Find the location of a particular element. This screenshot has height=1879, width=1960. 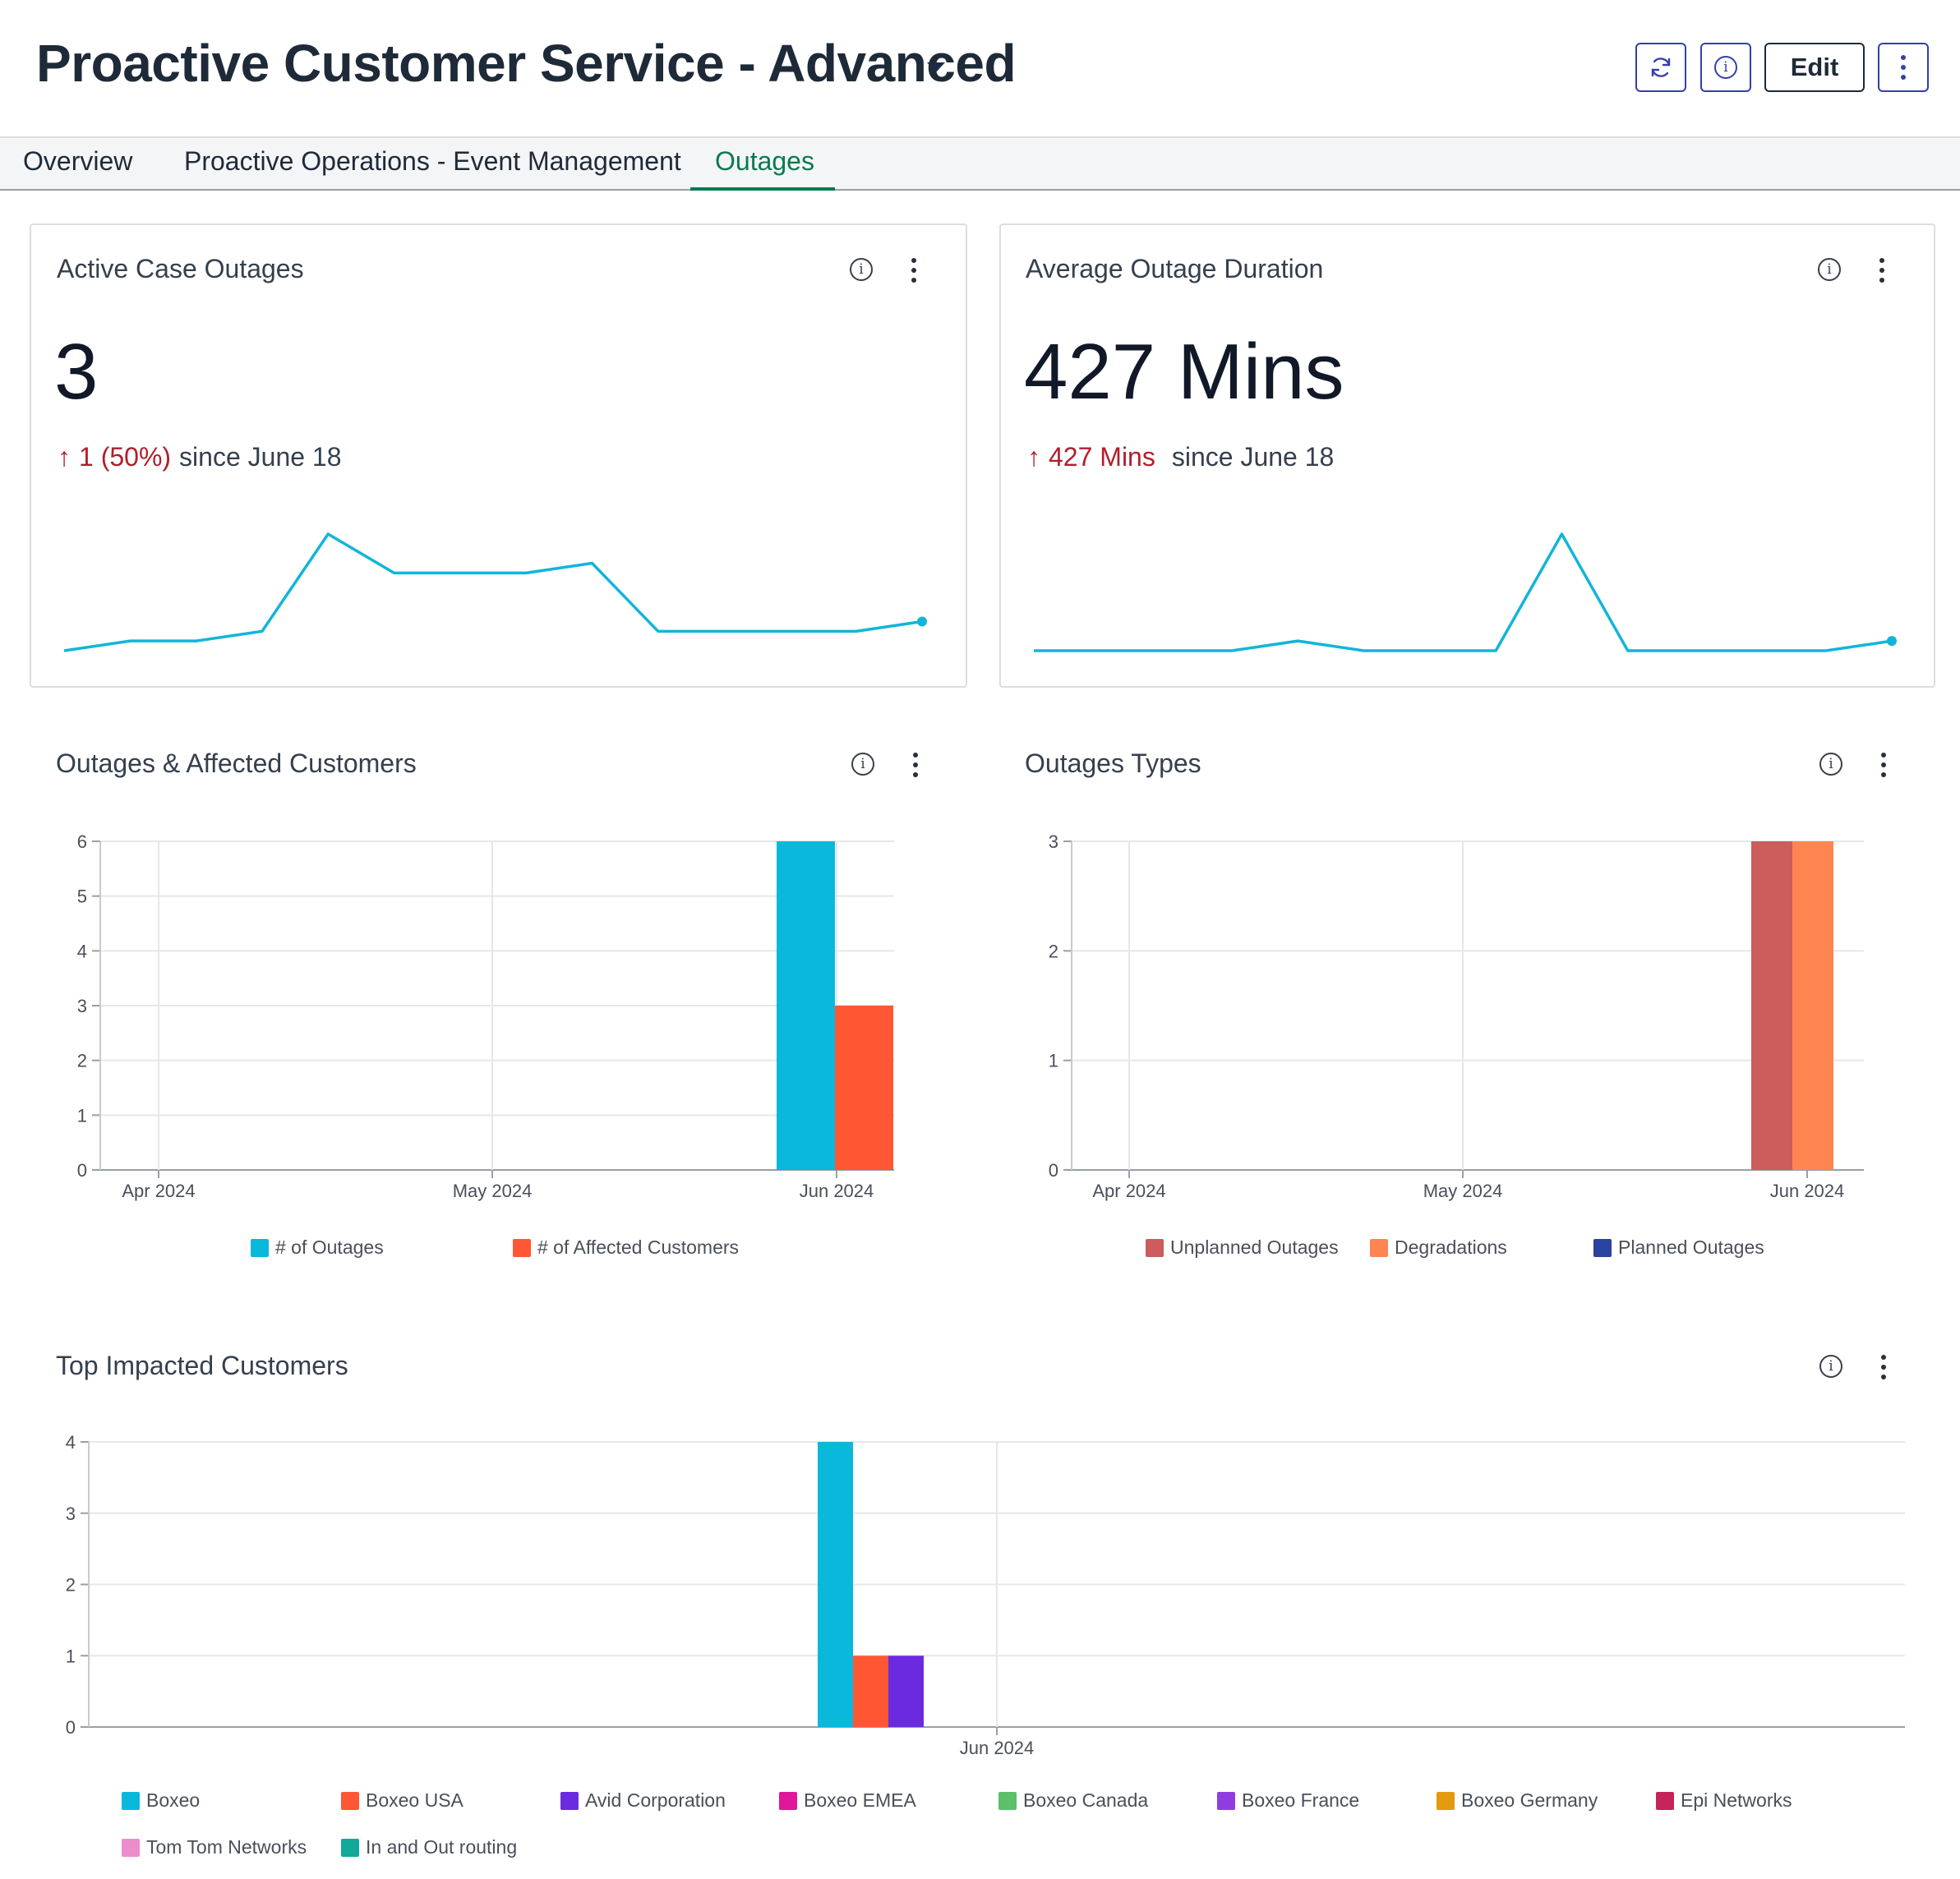

legend-item: Degradations is located at coordinates (1438, 1248).